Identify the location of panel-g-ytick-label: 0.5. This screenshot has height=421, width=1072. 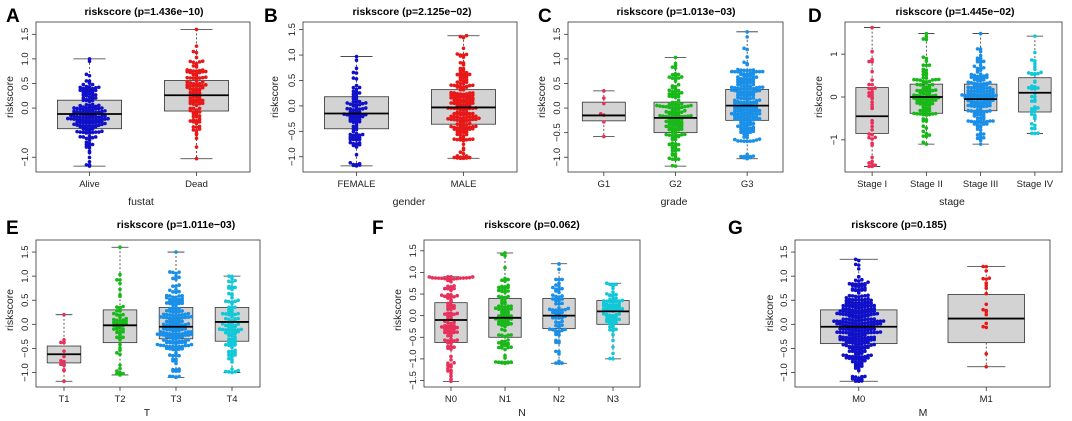
(784, 300).